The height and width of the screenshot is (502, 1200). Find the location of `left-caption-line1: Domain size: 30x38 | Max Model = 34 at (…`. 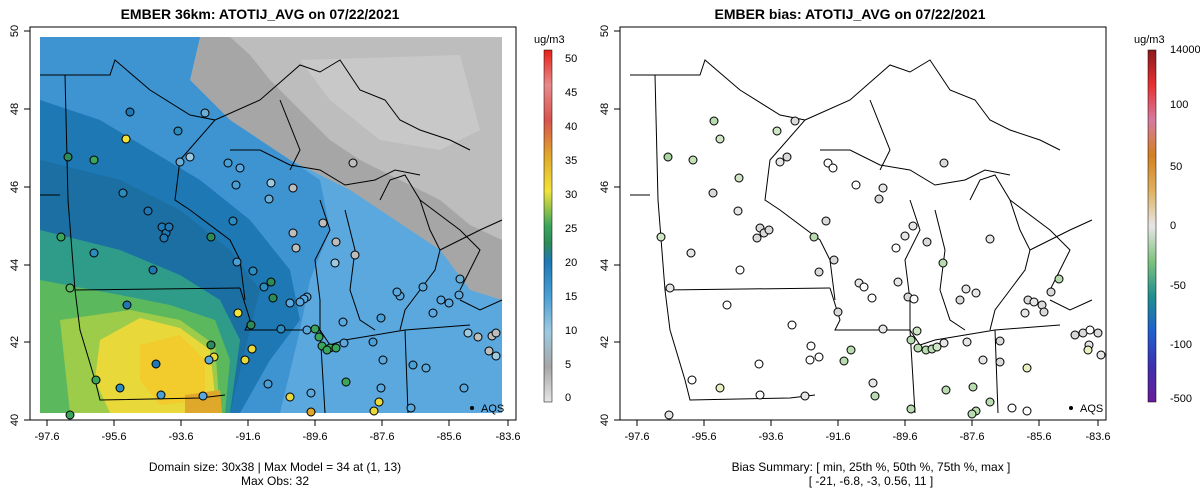

left-caption-line1: Domain size: 30x38 | Max Model = 34 at (… is located at coordinates (275, 467).